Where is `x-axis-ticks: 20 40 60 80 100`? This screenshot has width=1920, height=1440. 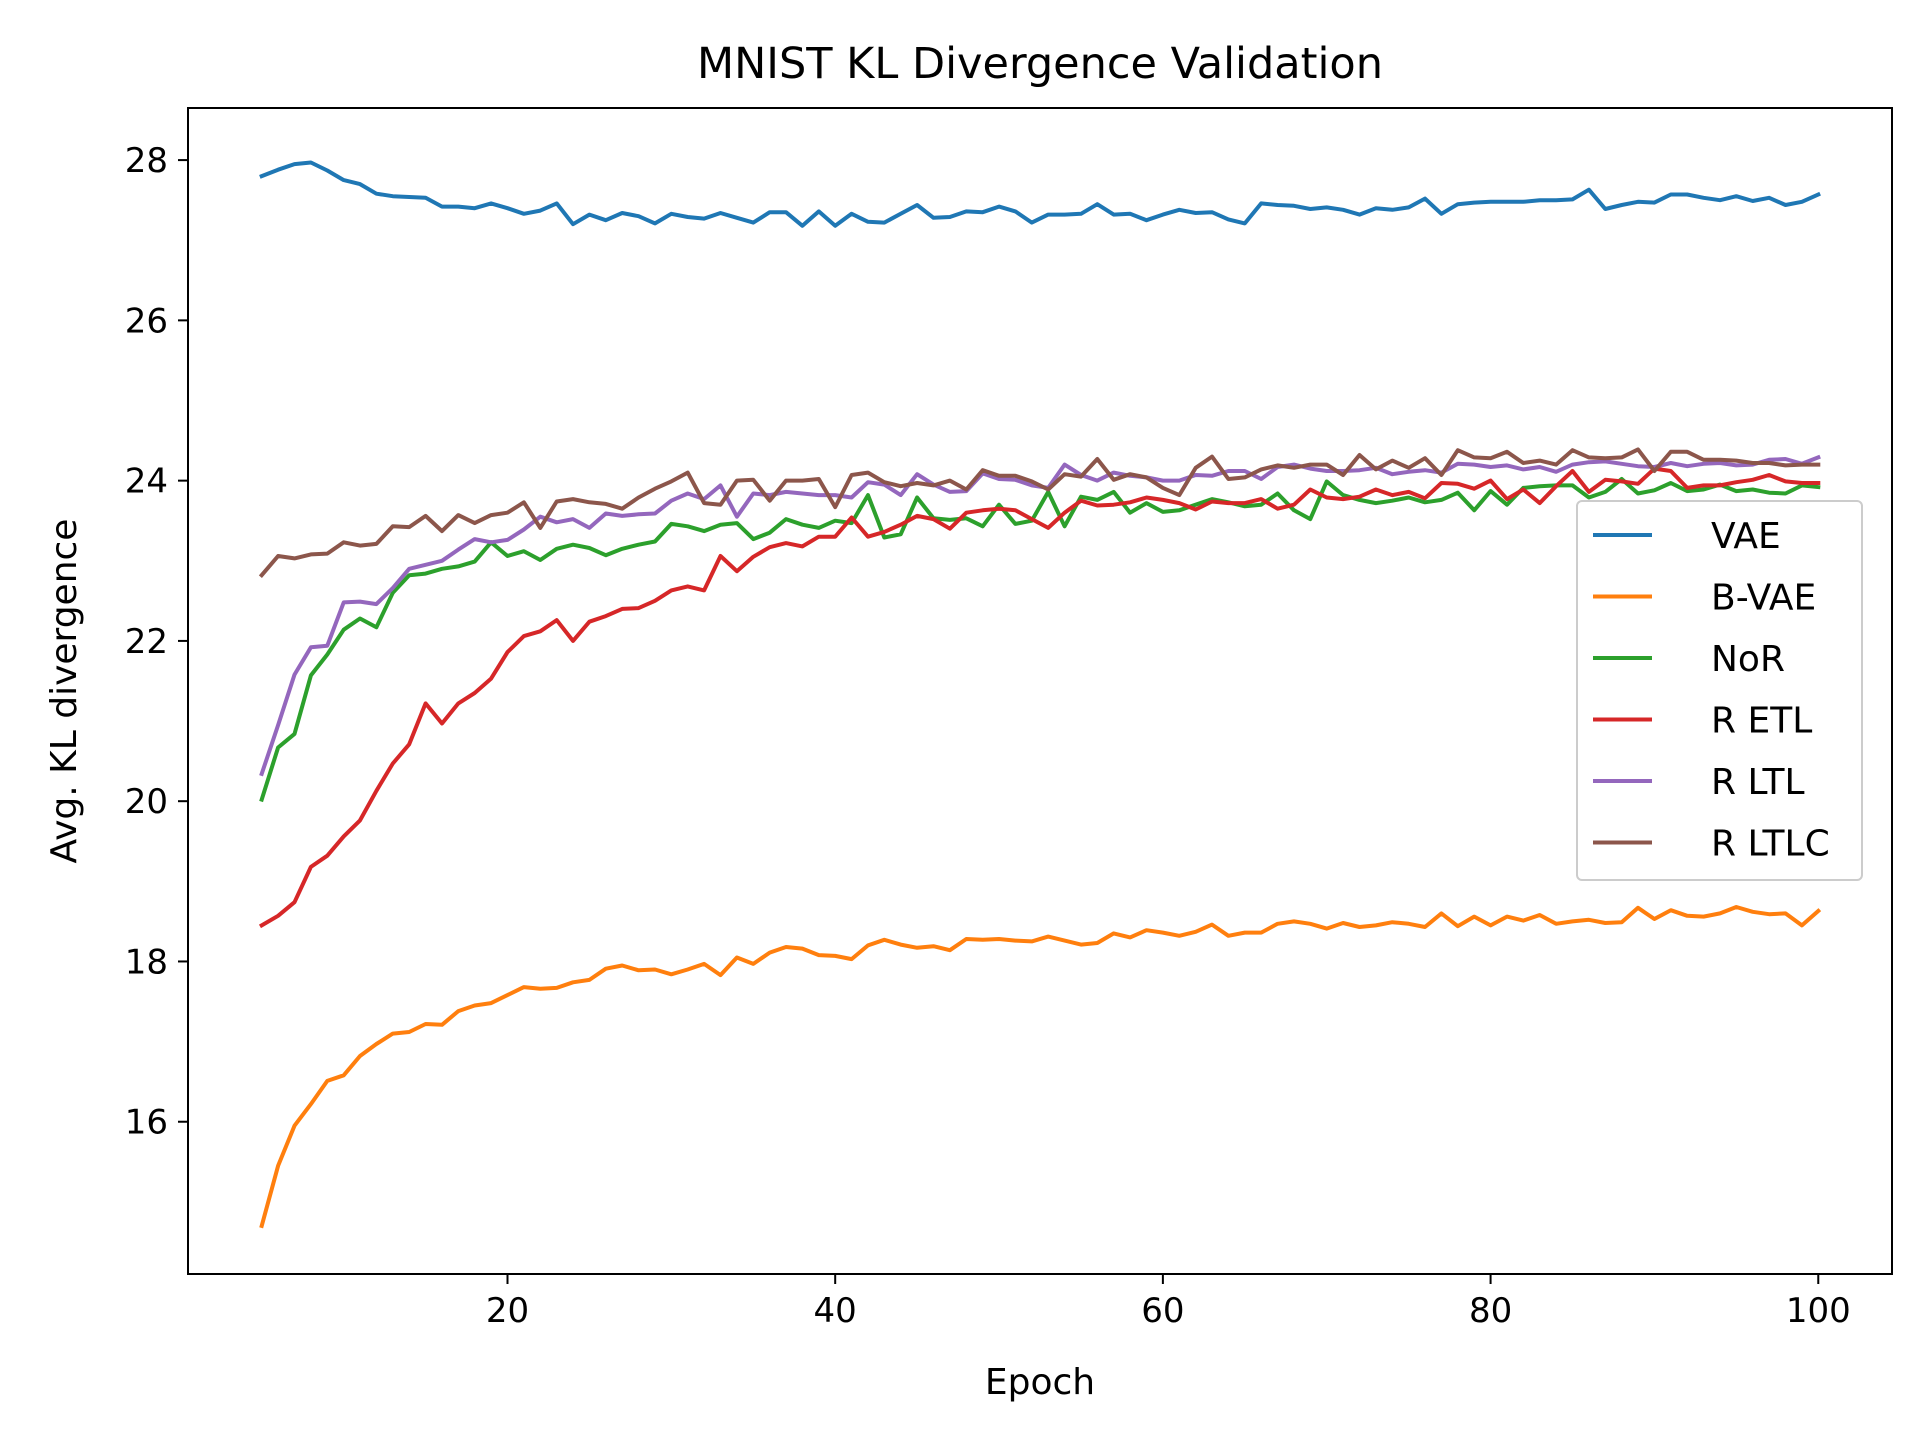
x-axis-ticks: 20 40 60 80 100 is located at coordinates (1168, 1302).